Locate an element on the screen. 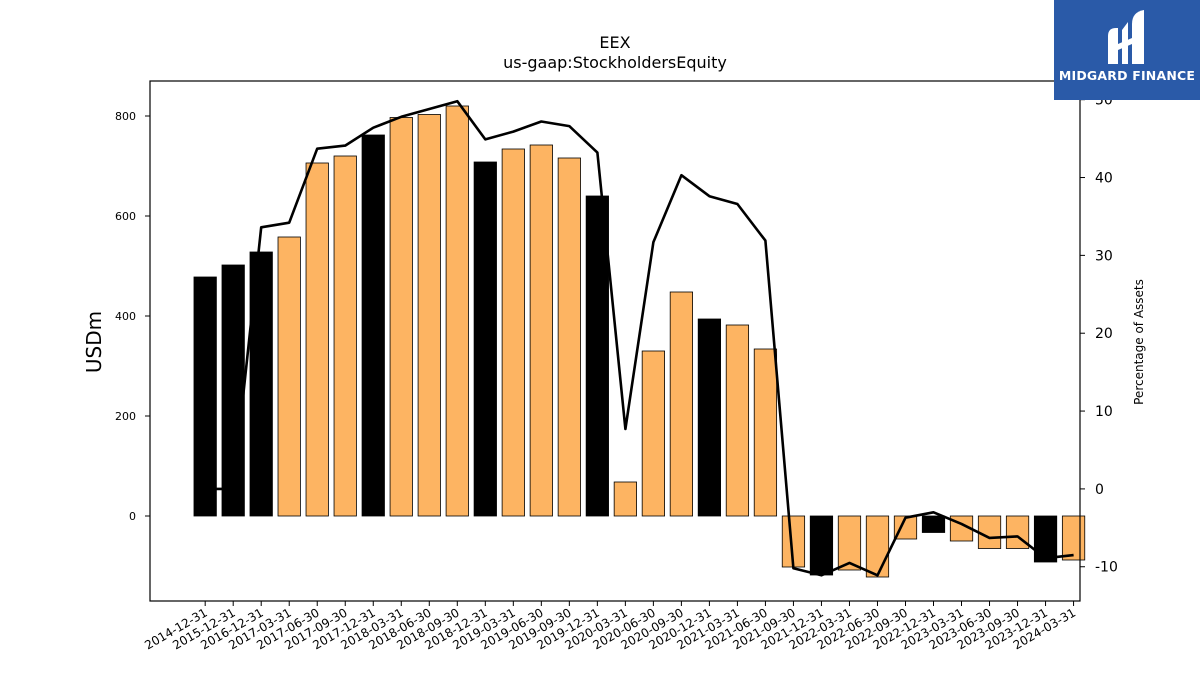 Image resolution: width=1200 pixels, height=675 pixels. midgard-logo-icon is located at coordinates (1126, 37).